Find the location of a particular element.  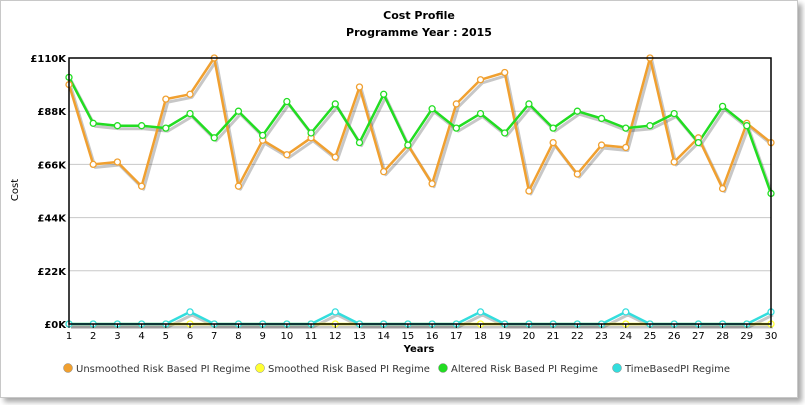

x-tick-label: 7 is located at coordinates (214, 336).